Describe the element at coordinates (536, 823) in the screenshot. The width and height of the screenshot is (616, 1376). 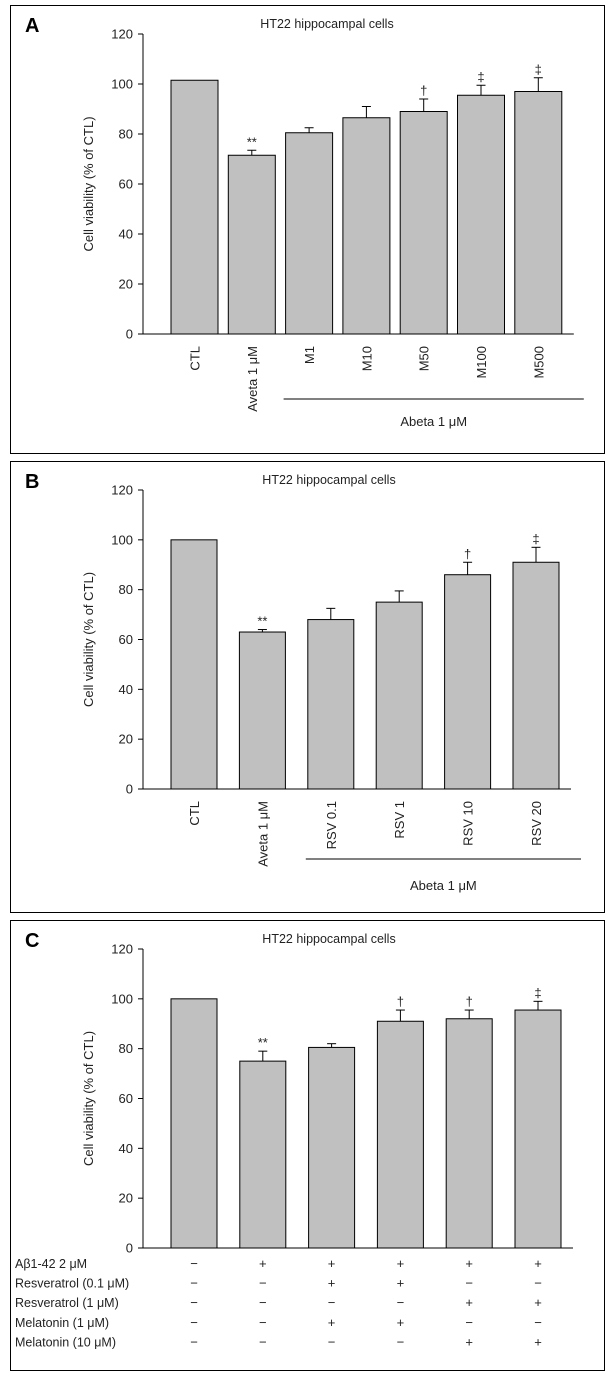
I see `x-tick-label: RSV 20` at that location.